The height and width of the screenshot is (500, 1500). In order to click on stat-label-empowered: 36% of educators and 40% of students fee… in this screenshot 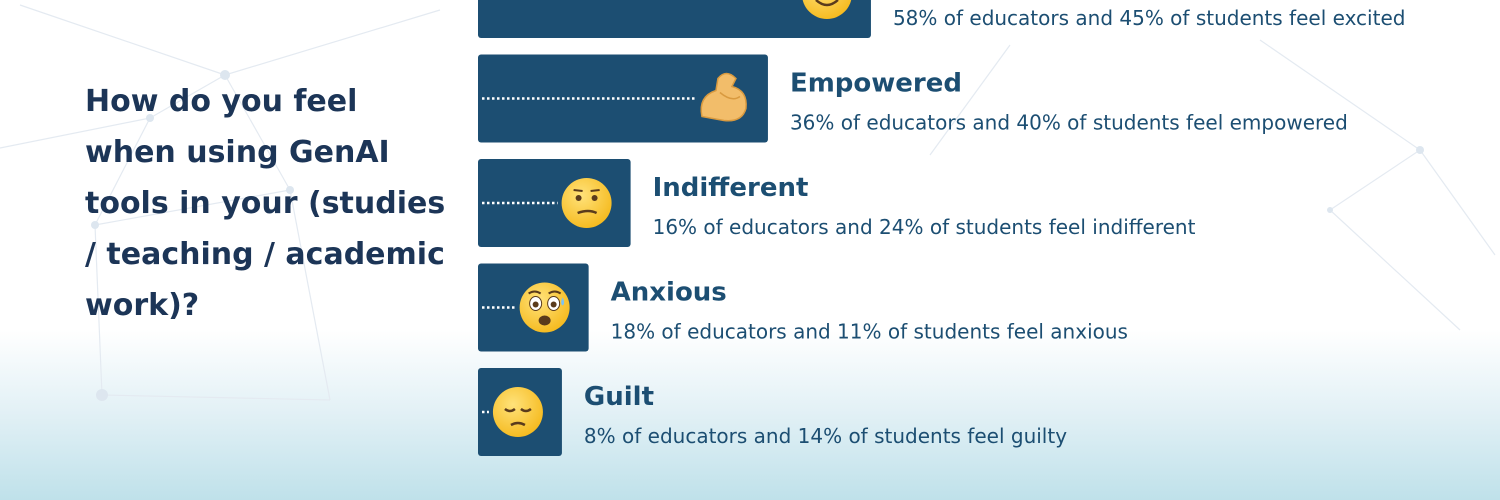, I will do `click(1069, 123)`.